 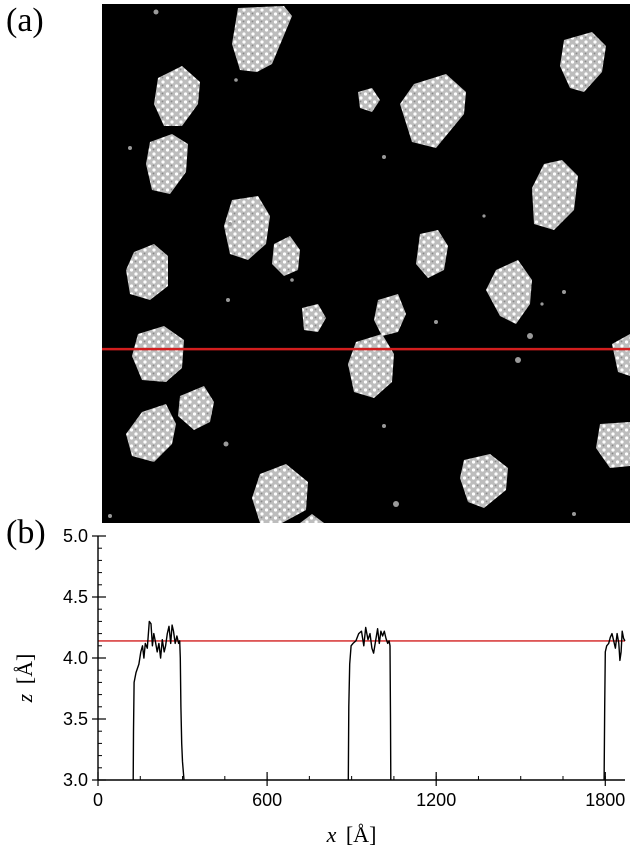 What do you see at coordinates (75, 780) in the screenshot?
I see `y-tick-label: 3.0` at bounding box center [75, 780].